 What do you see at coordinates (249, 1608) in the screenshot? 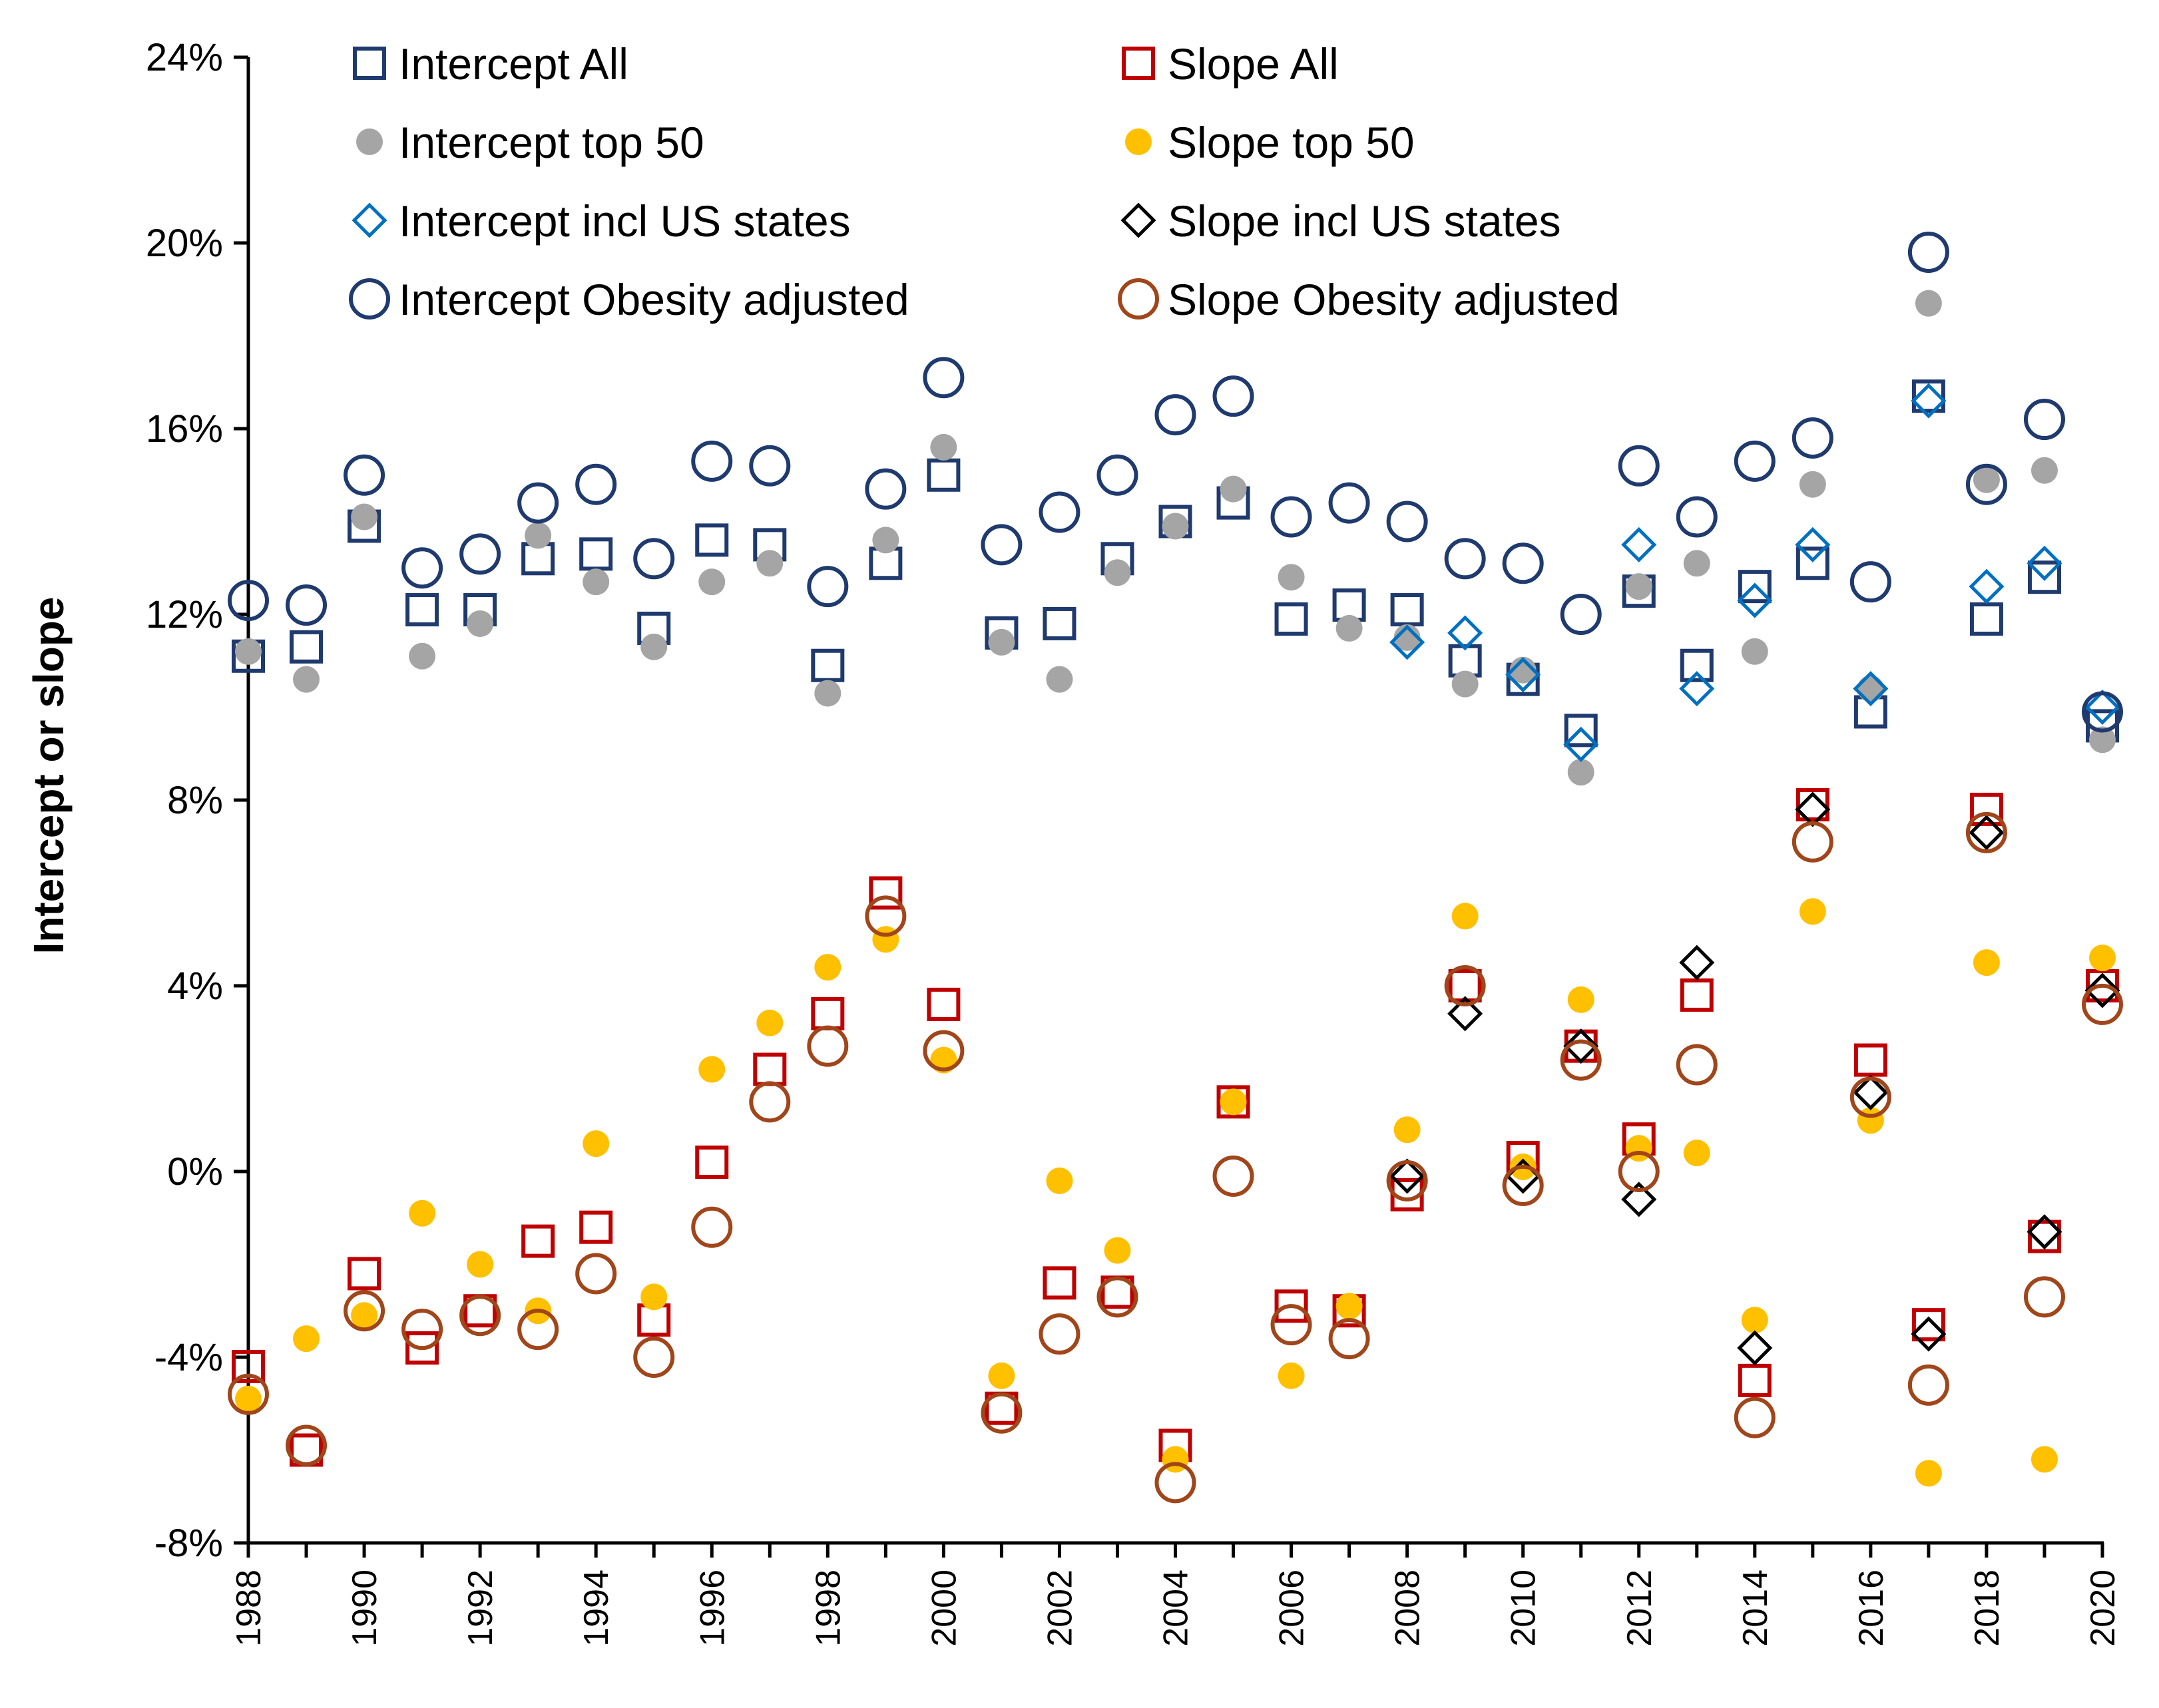
I see `x-tick-label: 1988` at bounding box center [249, 1608].